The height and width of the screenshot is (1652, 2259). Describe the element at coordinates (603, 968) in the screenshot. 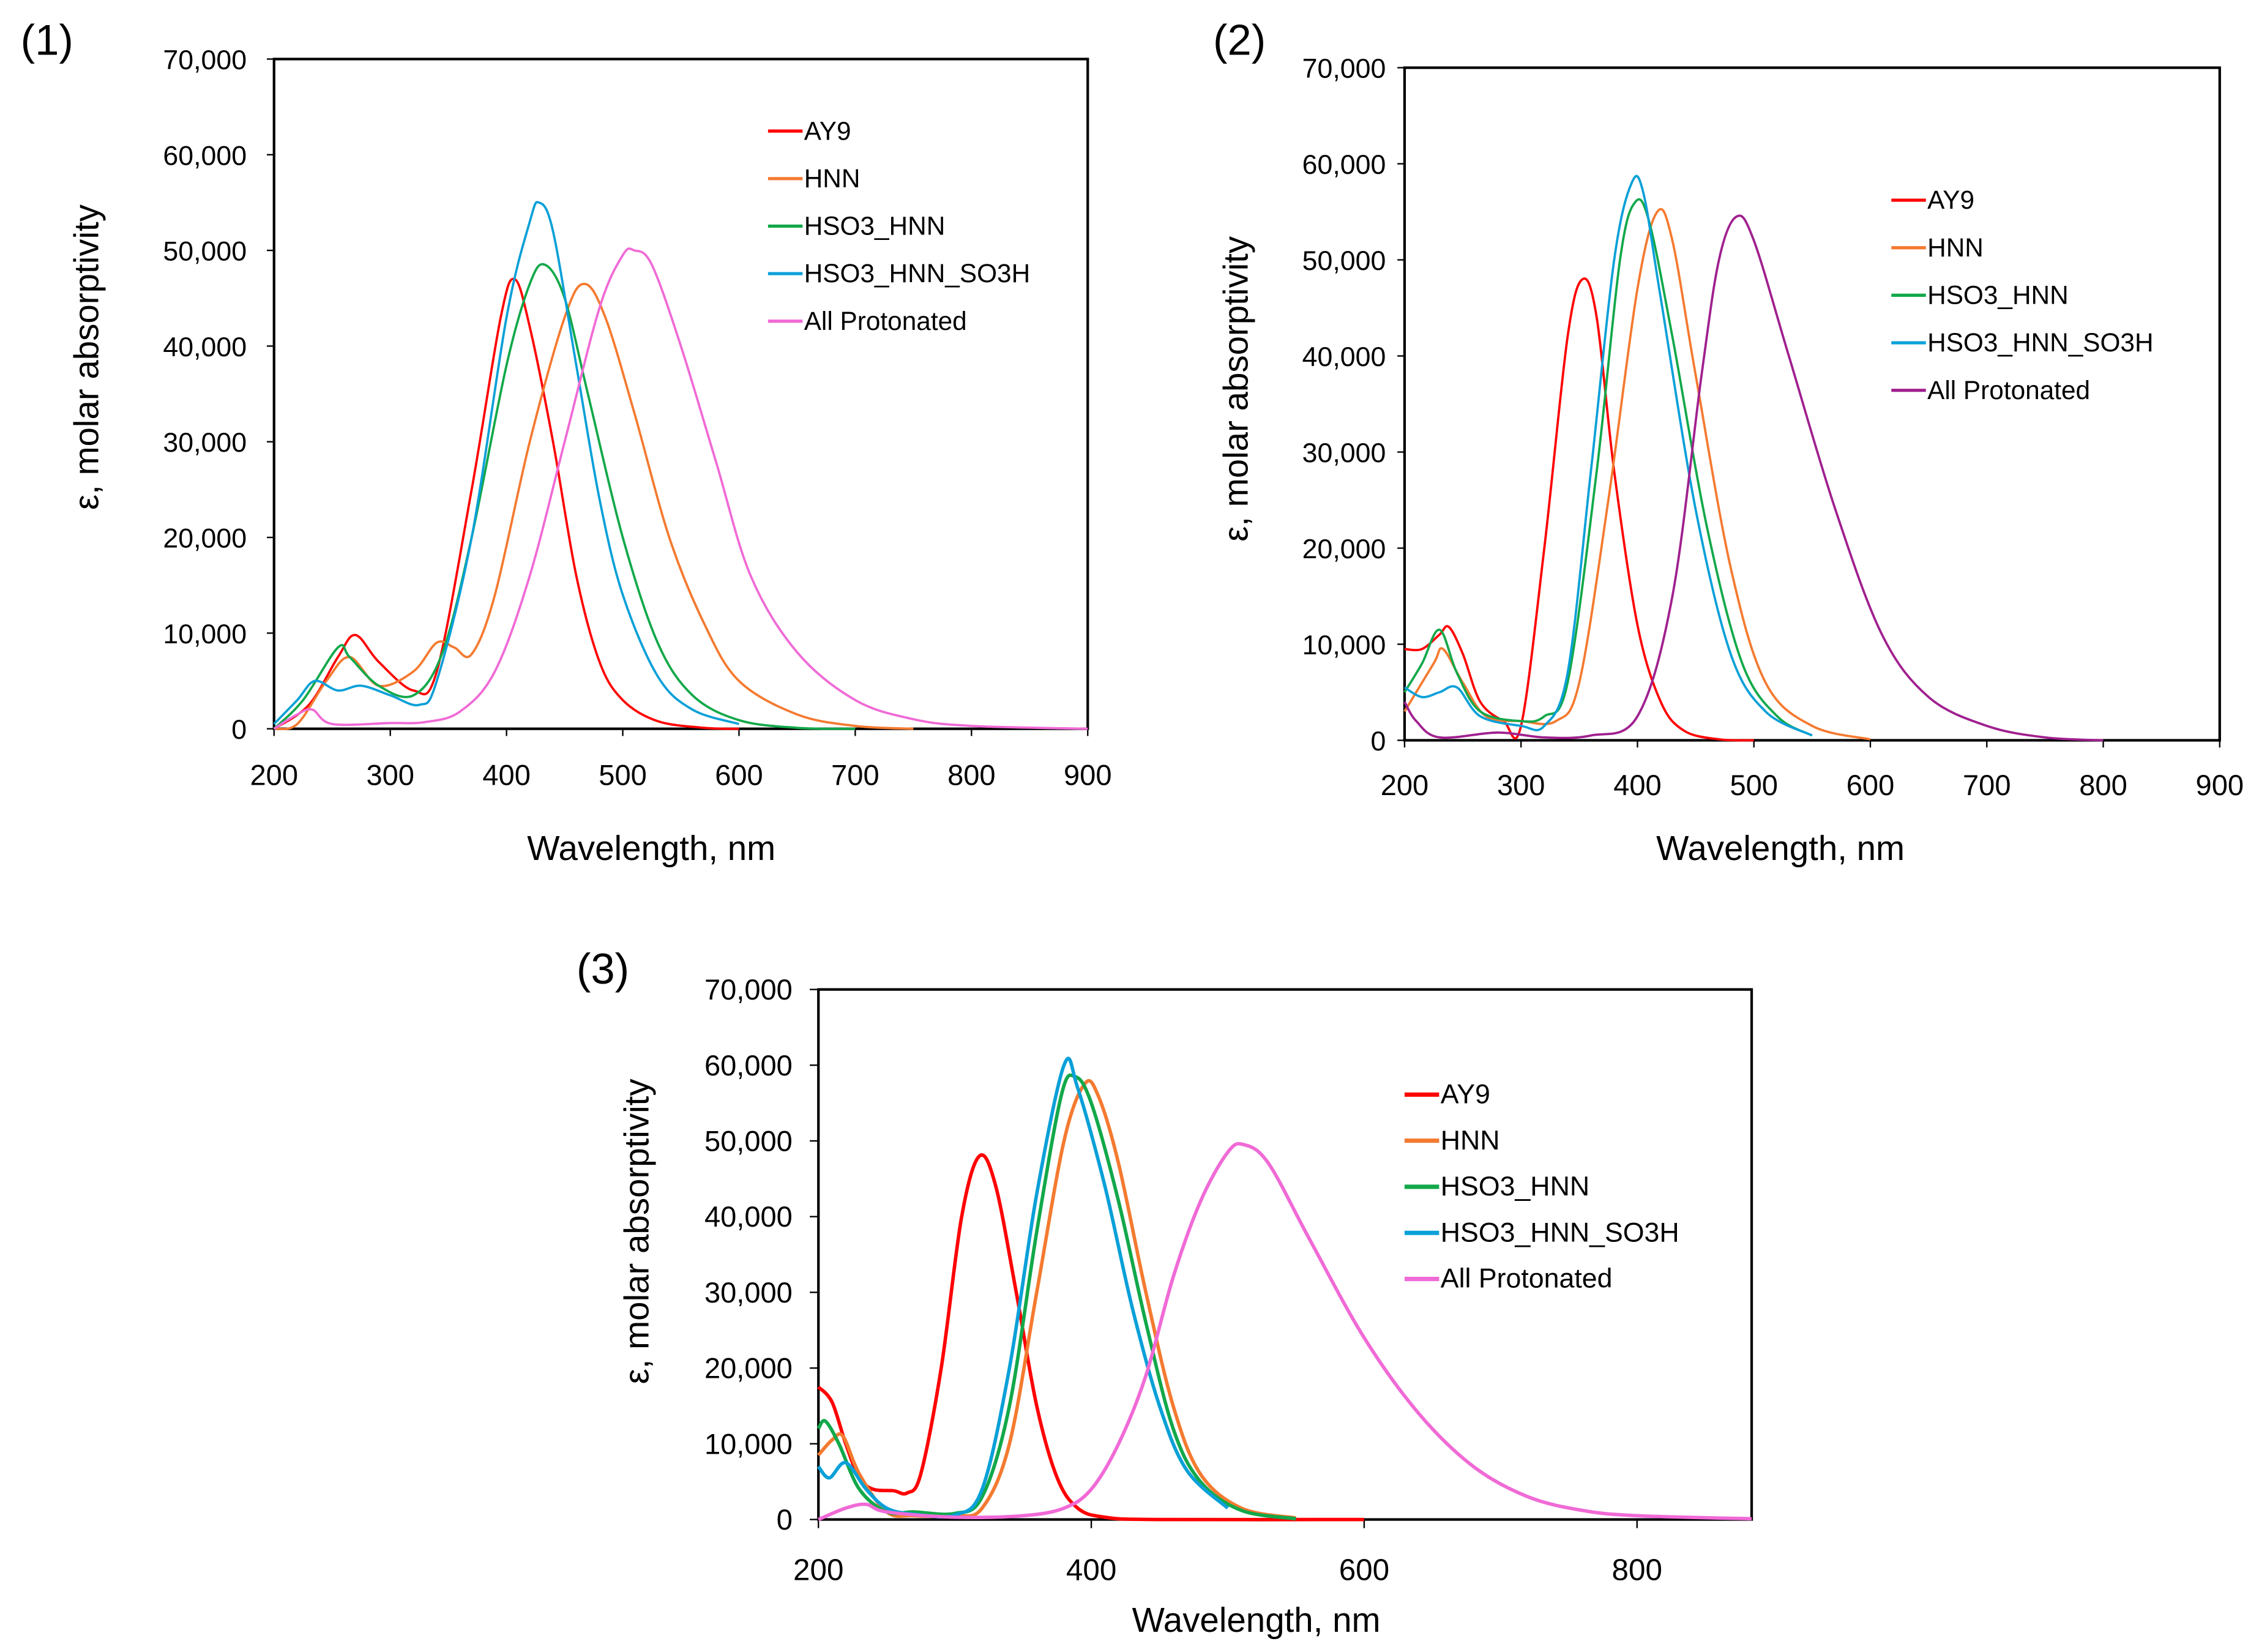

I see `panel-label: (3)` at that location.